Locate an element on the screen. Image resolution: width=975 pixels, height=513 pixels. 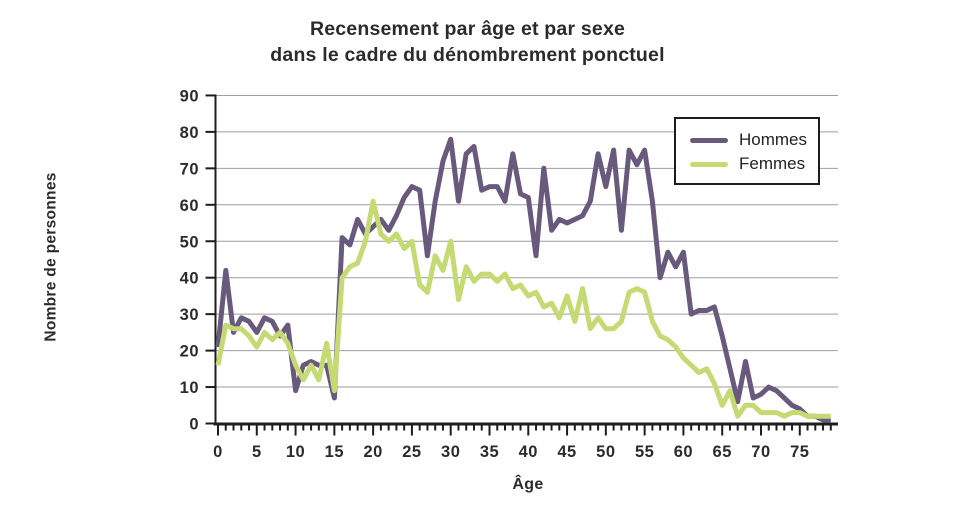
legend-item-hommes: Hommes is located at coordinates (754, 140).